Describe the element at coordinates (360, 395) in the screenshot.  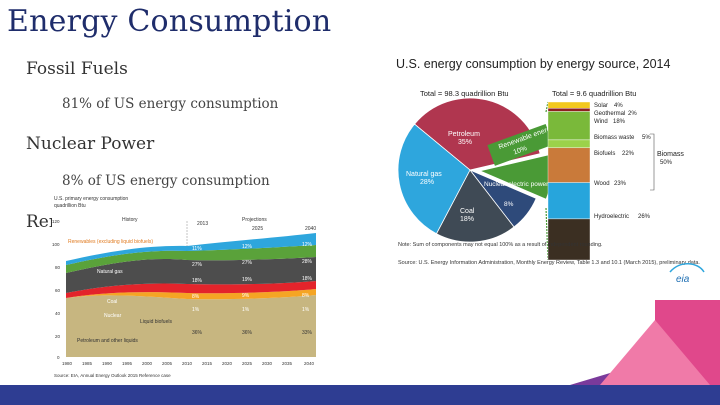
I see `bottom-bar` at that location.